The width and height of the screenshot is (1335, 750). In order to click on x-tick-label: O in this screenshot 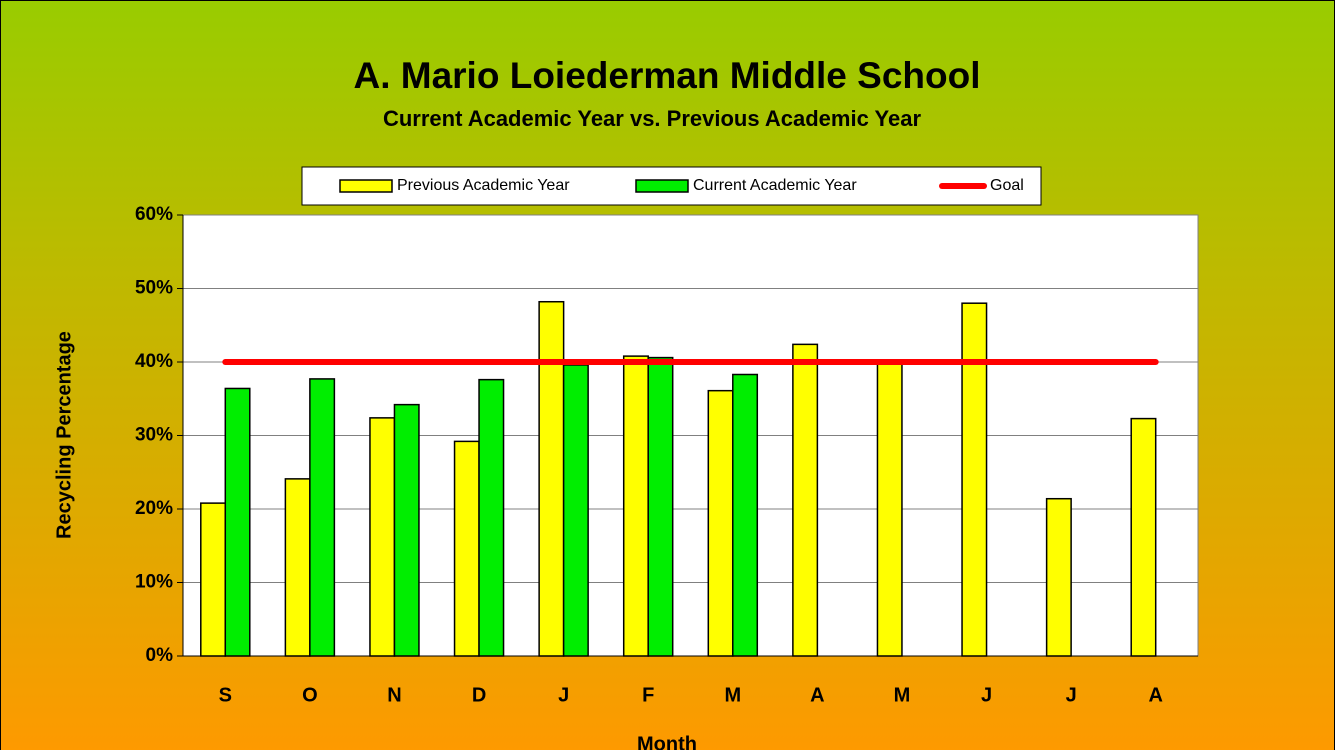, I will do `click(310, 695)`.